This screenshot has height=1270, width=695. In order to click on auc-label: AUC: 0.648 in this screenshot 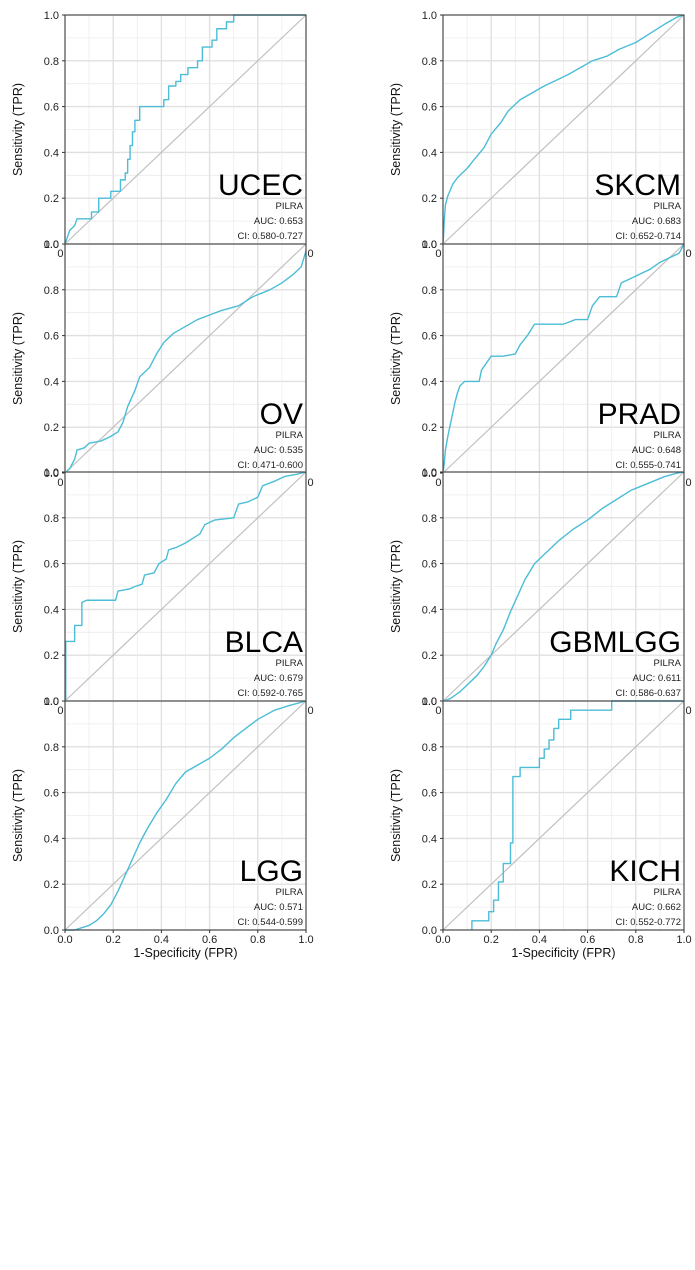, I will do `click(656, 450)`.